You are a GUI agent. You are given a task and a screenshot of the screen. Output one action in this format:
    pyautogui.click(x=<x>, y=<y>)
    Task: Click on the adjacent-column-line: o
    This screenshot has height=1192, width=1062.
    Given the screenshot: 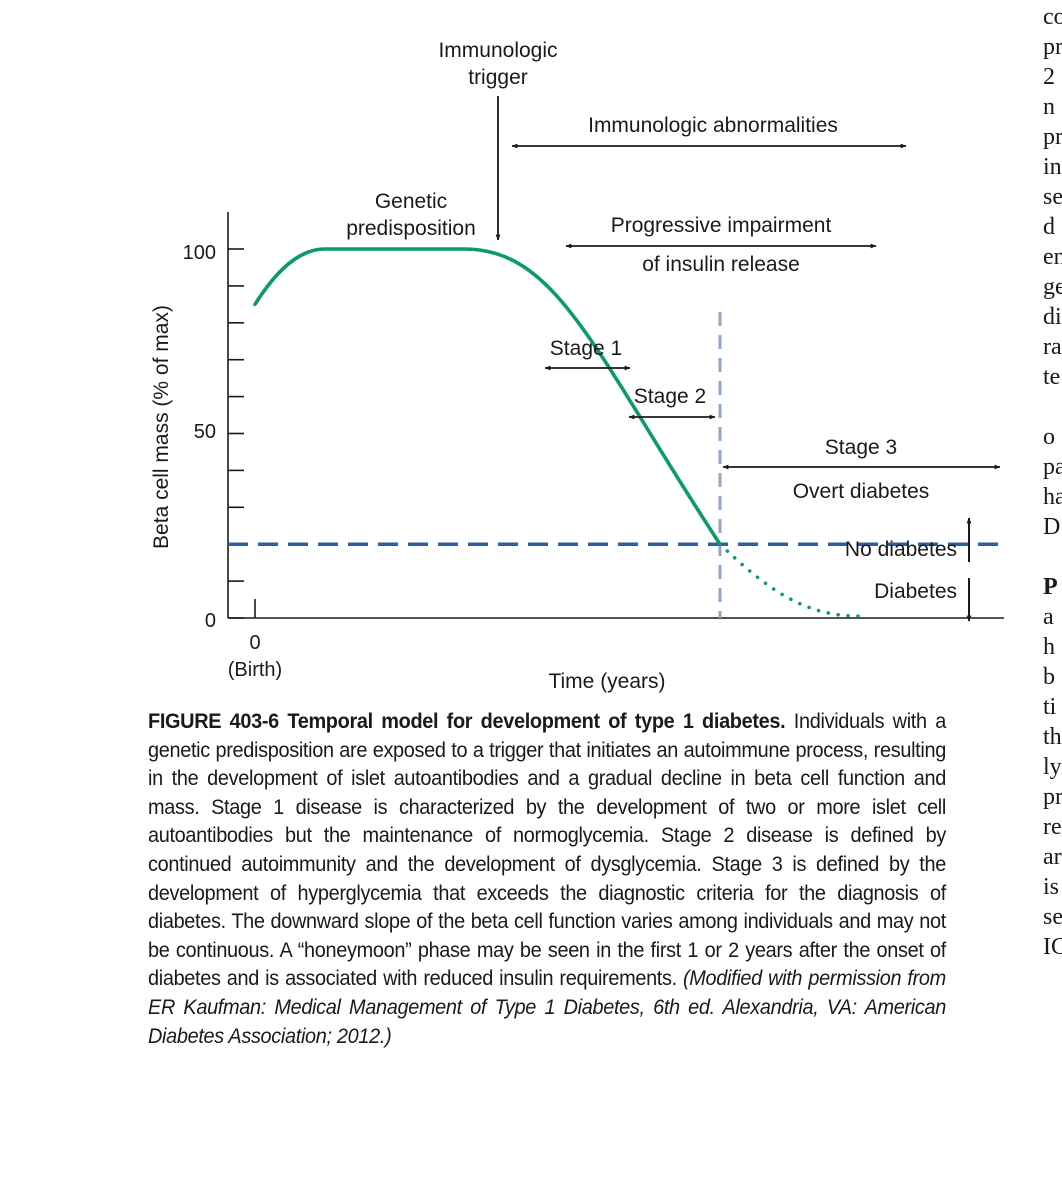 What is the action you would take?
    pyautogui.click(x=1049, y=437)
    